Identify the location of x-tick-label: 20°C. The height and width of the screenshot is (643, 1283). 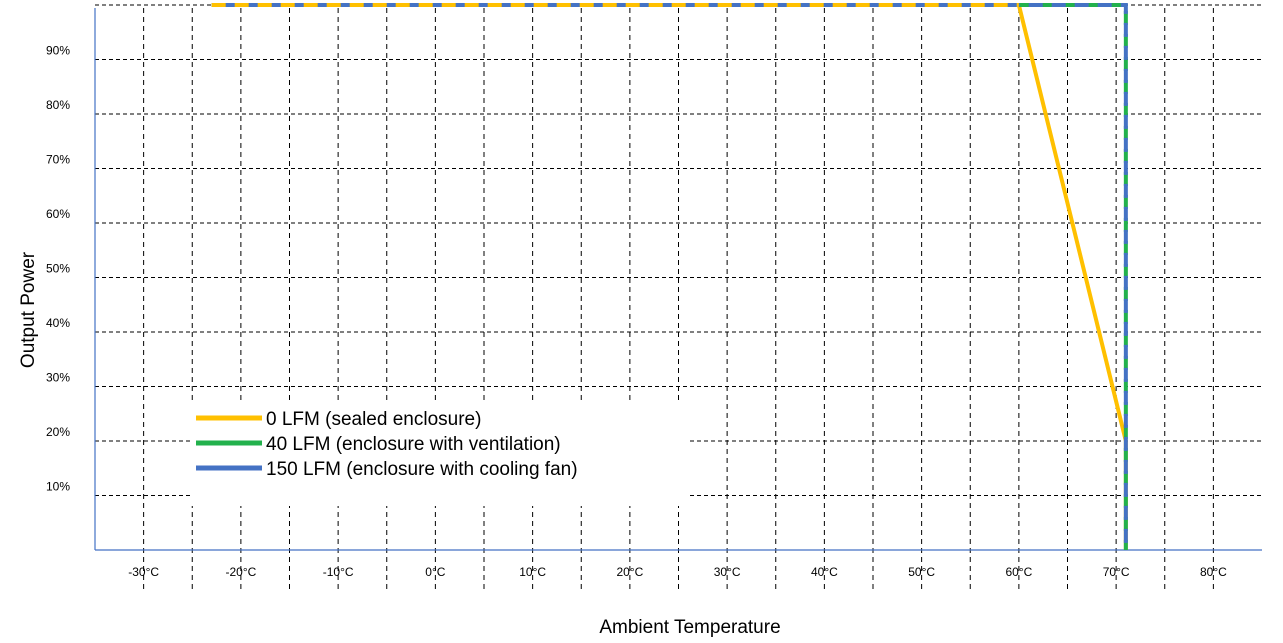
(629, 572).